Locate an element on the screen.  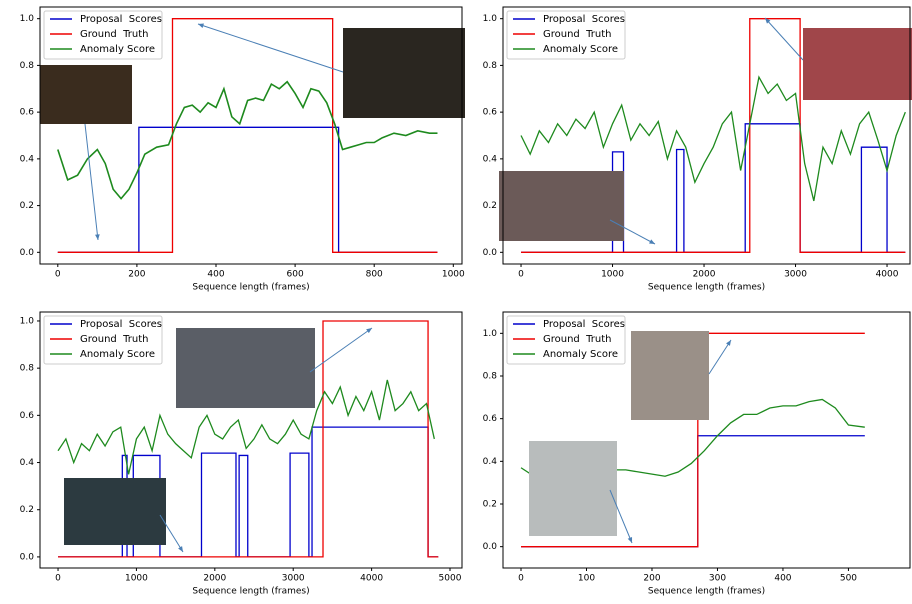
x-tick-label: 500 is located at coordinates (848, 579).